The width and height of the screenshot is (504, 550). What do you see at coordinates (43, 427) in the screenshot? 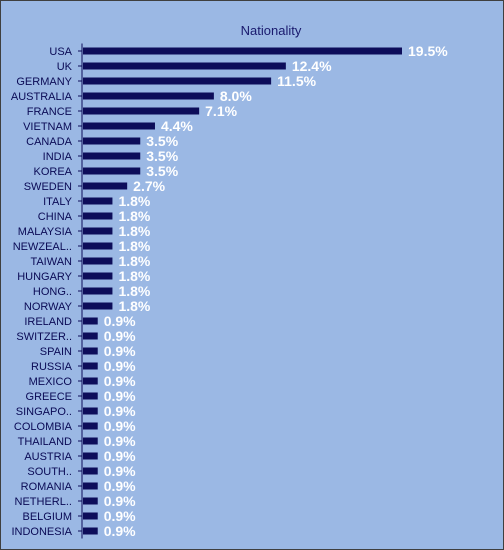
I see `category-label: COLOMBIA` at bounding box center [43, 427].